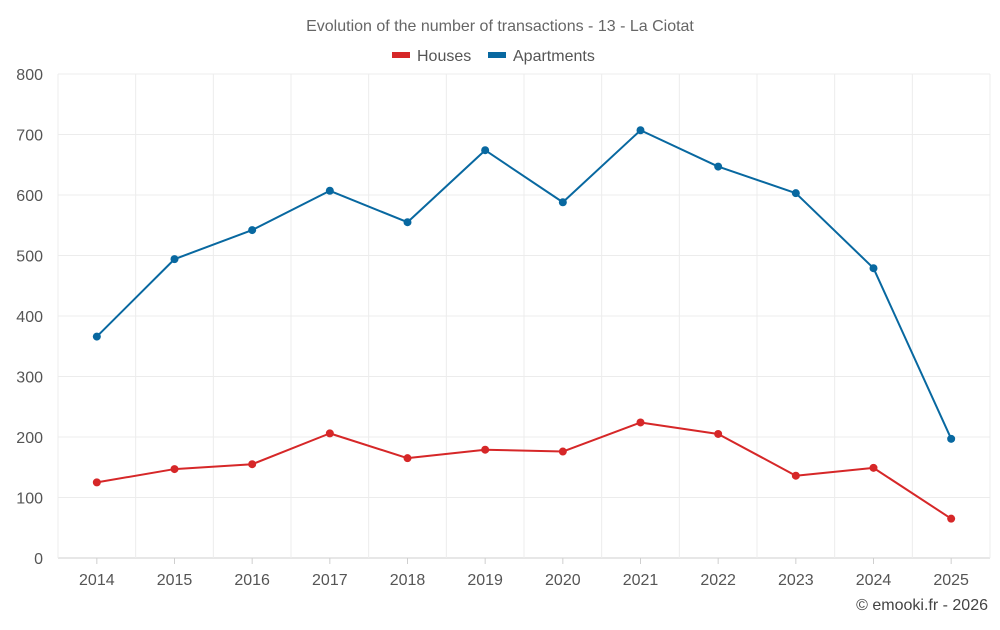  Describe the element at coordinates (252, 580) in the screenshot. I see `x-tick-label: 2016` at that location.